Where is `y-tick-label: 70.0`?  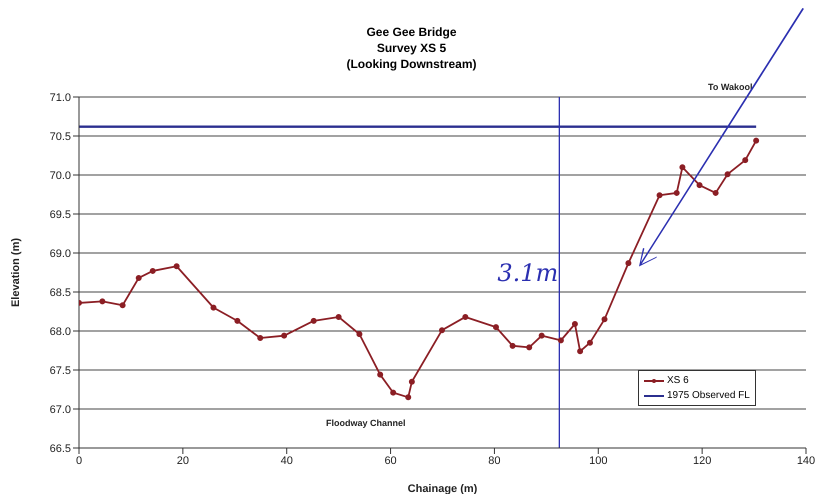 y-tick-label: 70.0 is located at coordinates (60, 176).